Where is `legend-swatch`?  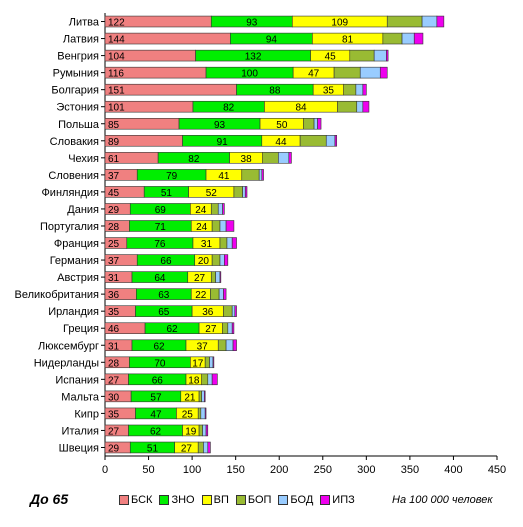
legend-swatch is located at coordinates (240, 500).